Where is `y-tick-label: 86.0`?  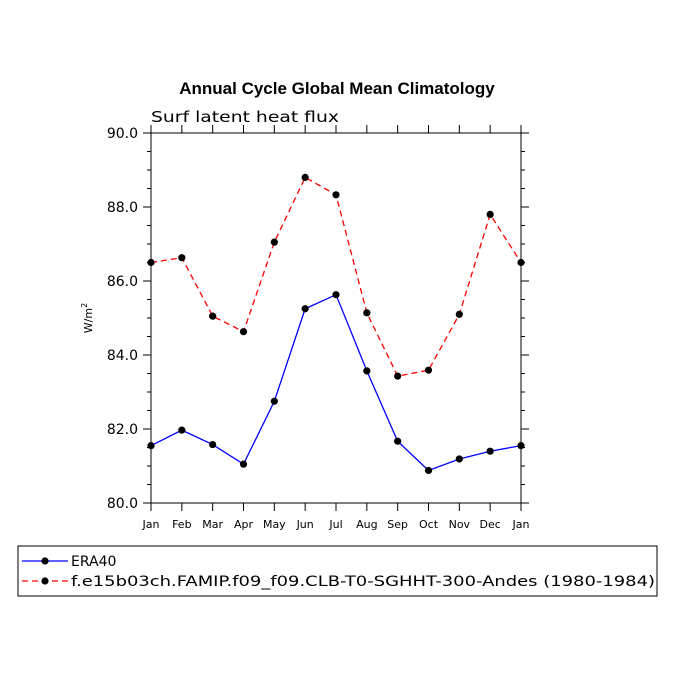 y-tick-label: 86.0 is located at coordinates (122, 282).